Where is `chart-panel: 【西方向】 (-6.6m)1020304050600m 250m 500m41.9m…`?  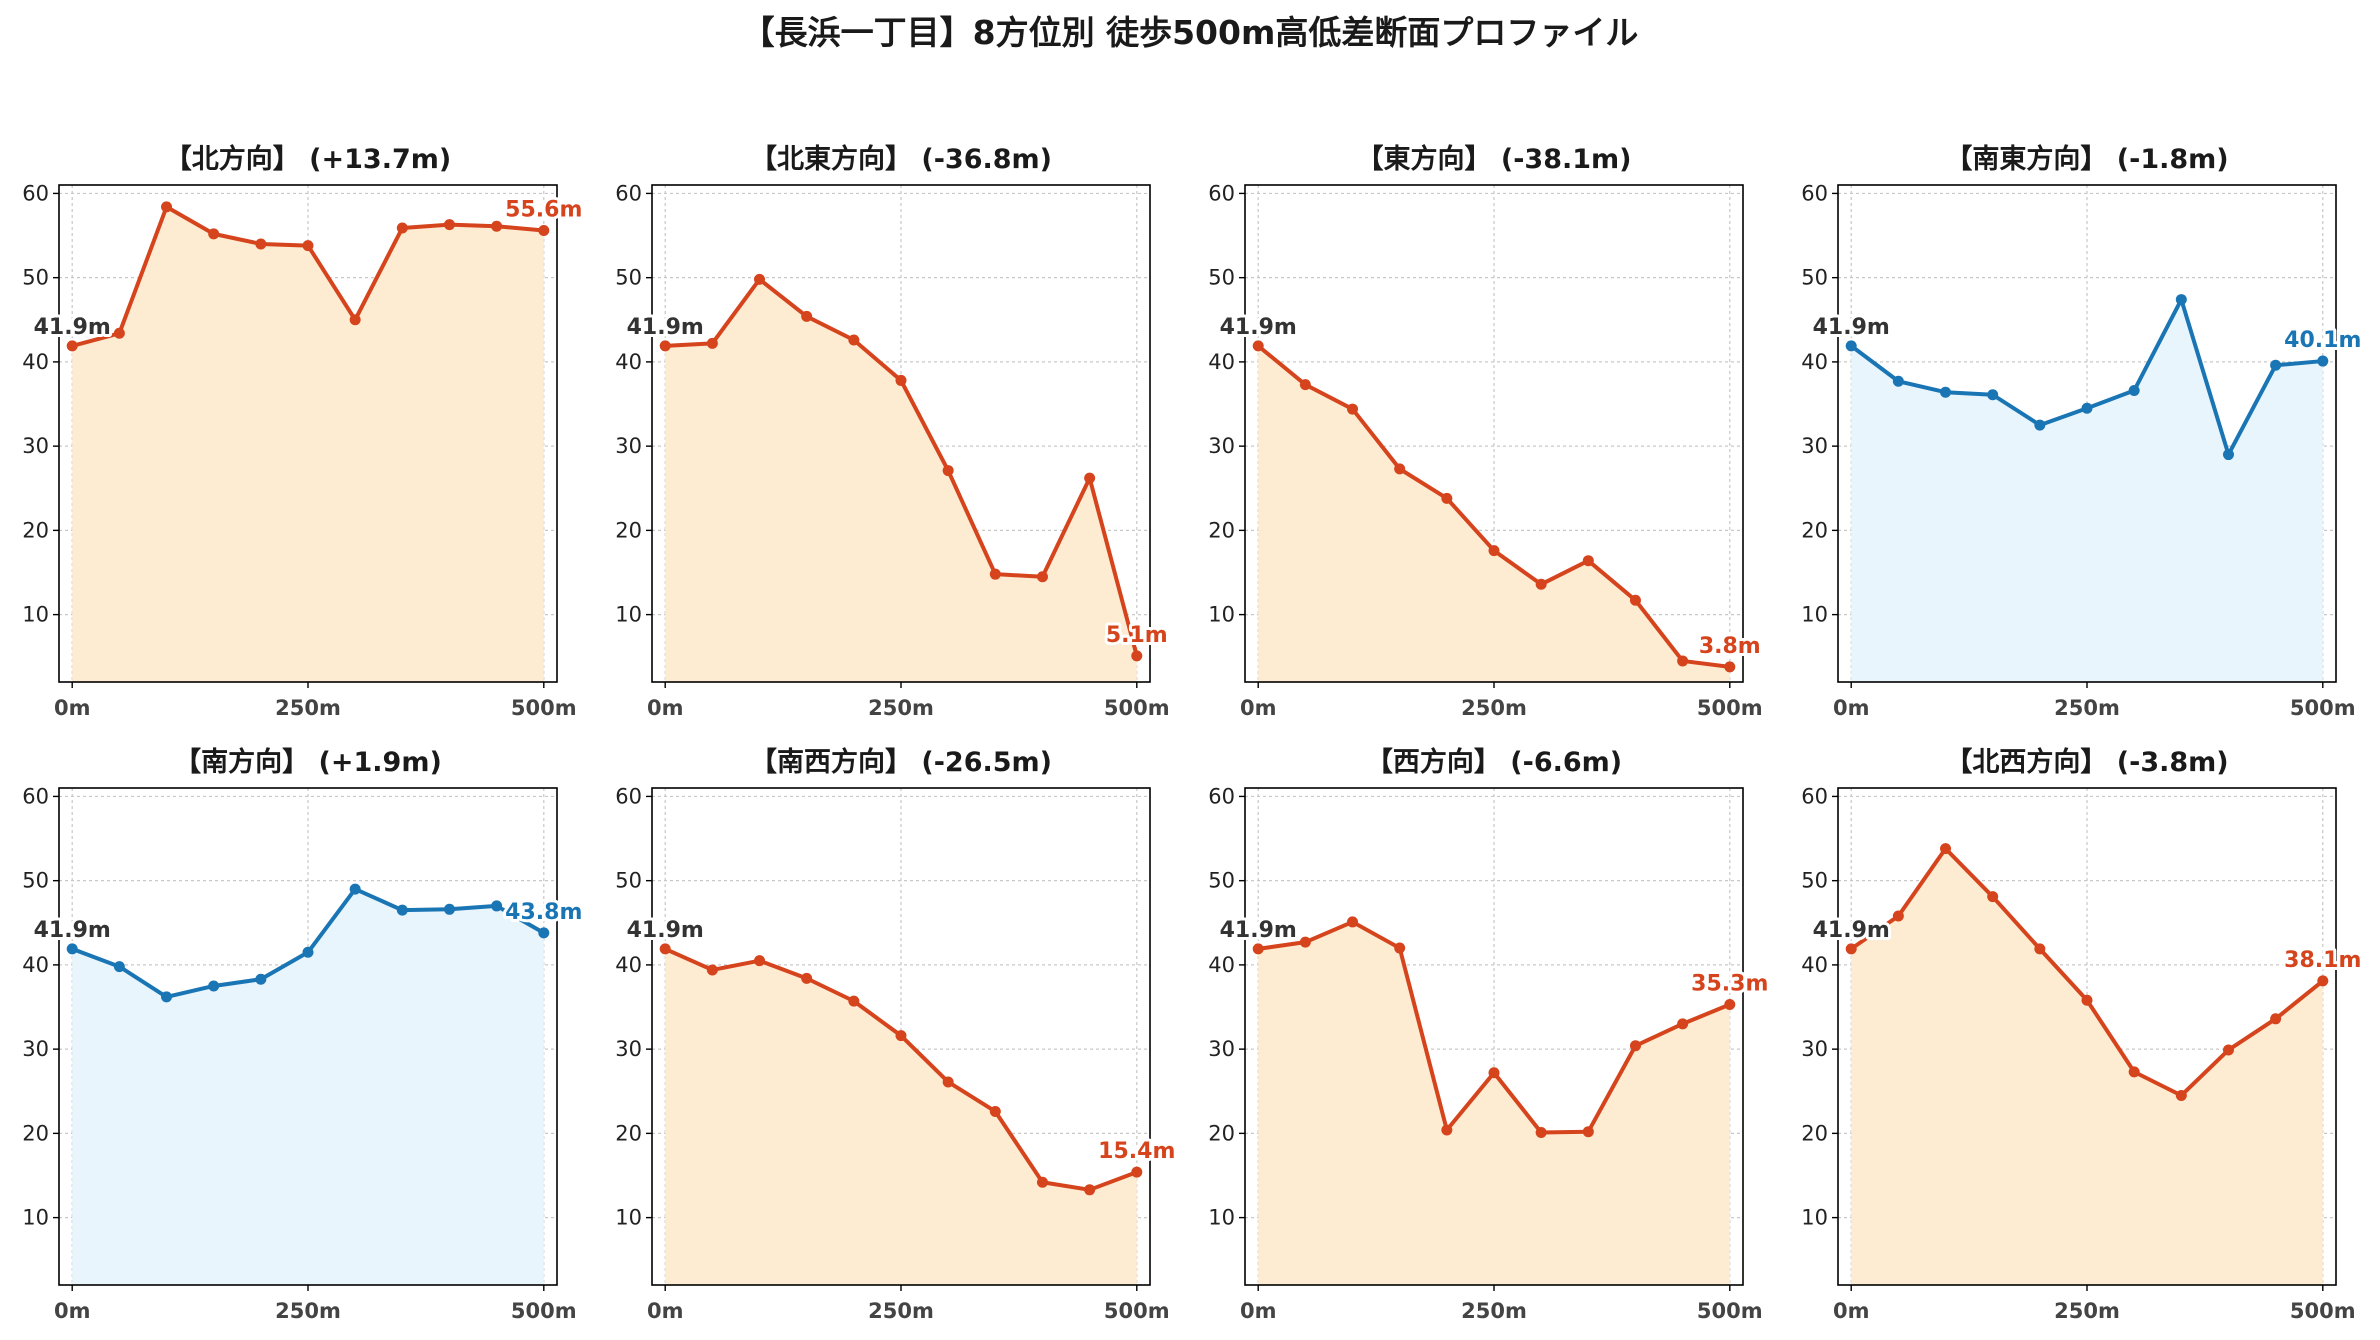
chart-panel: 【西方向】 (-6.6m)1020304050600m 250m 500m41.9m… is located at coordinates (1488, 1034).